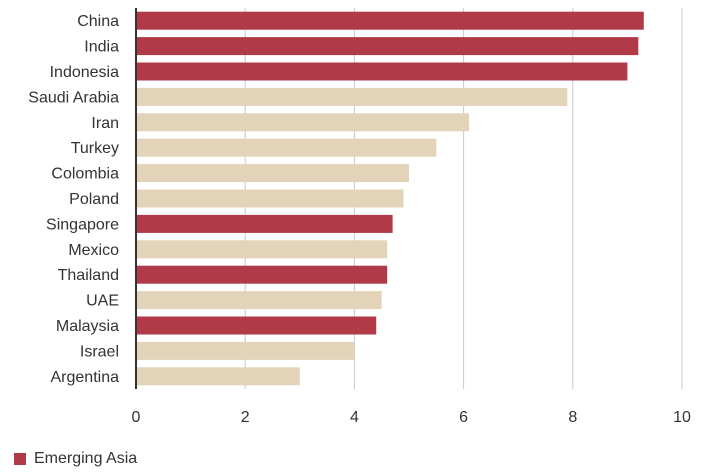 The image size is (711, 473). Describe the element at coordinates (73, 97) in the screenshot. I see `category-label-saudi-arabia: Saudi Arabia` at that location.